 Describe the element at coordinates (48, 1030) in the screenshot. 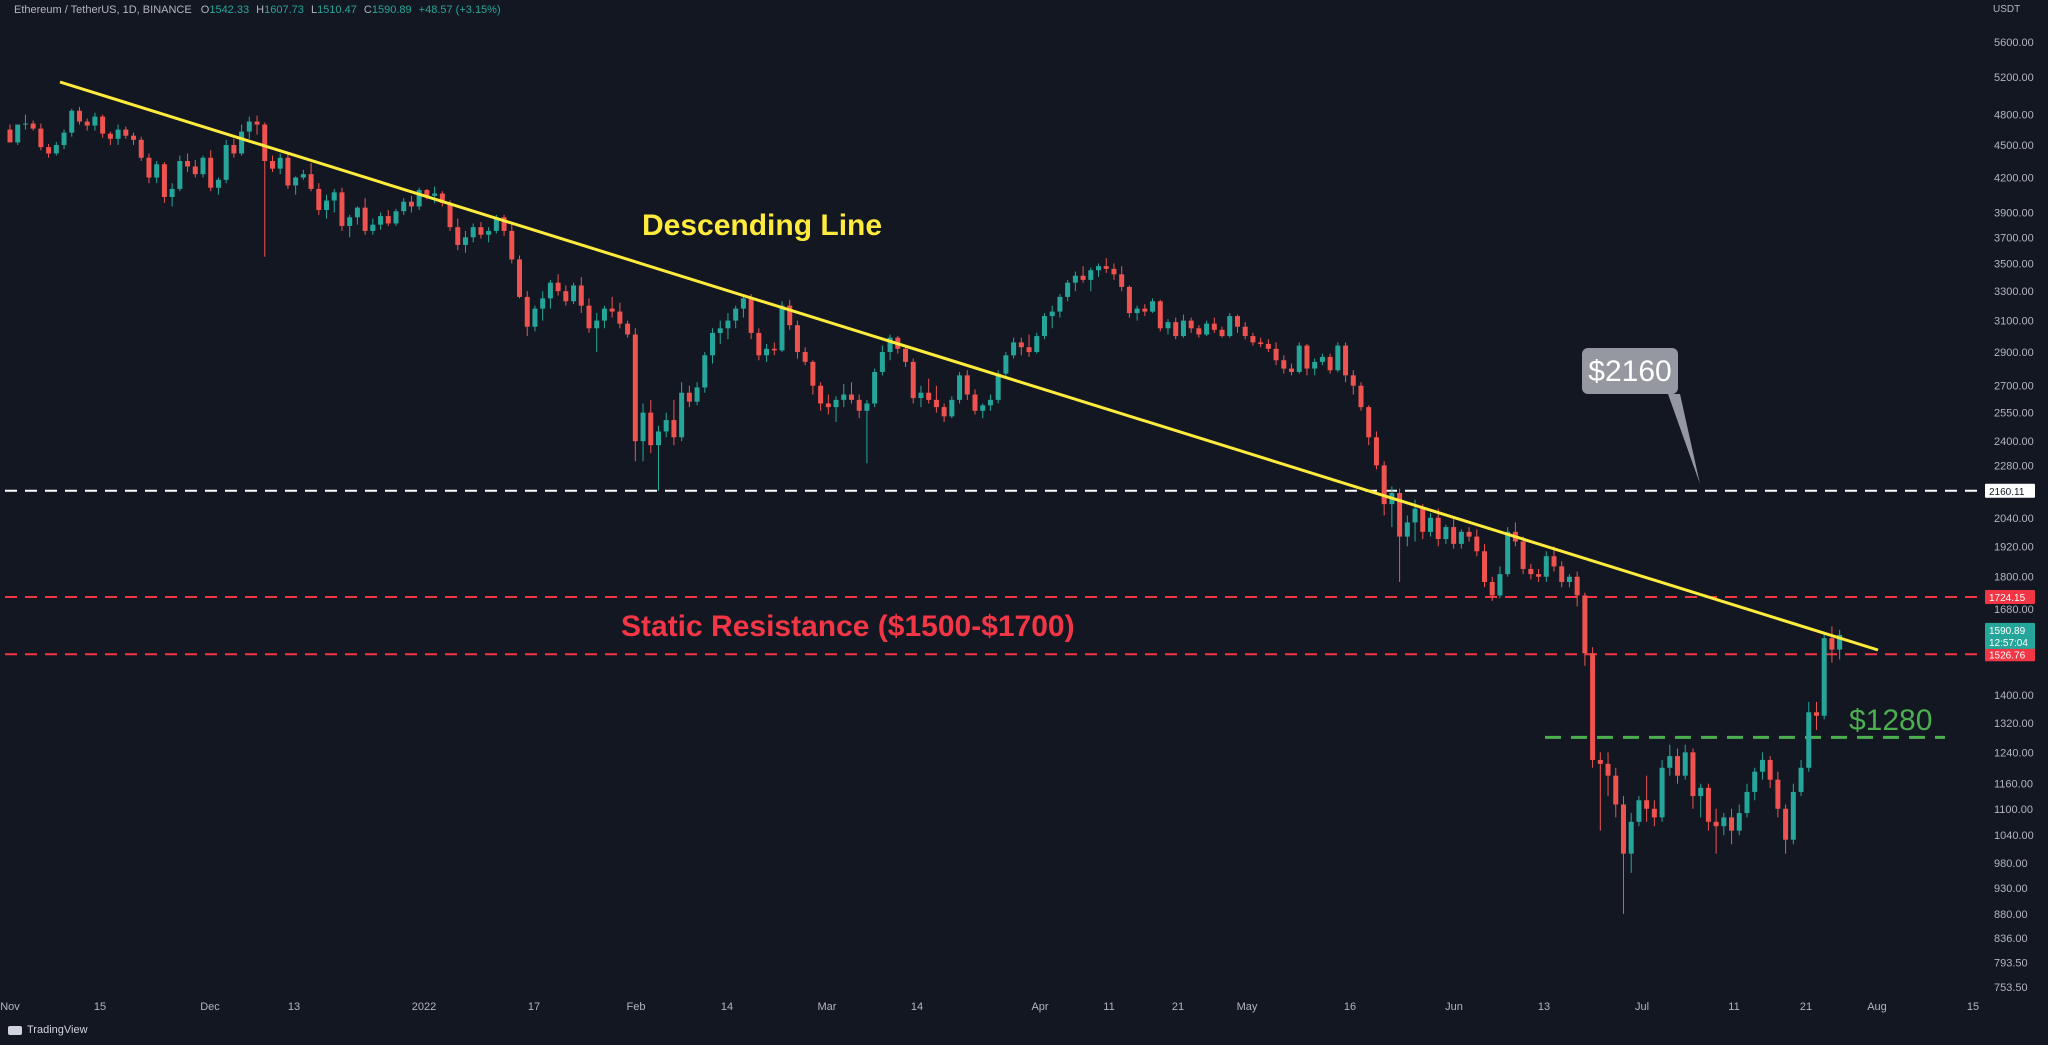

I see `tradingview-logo: TradingView` at that location.